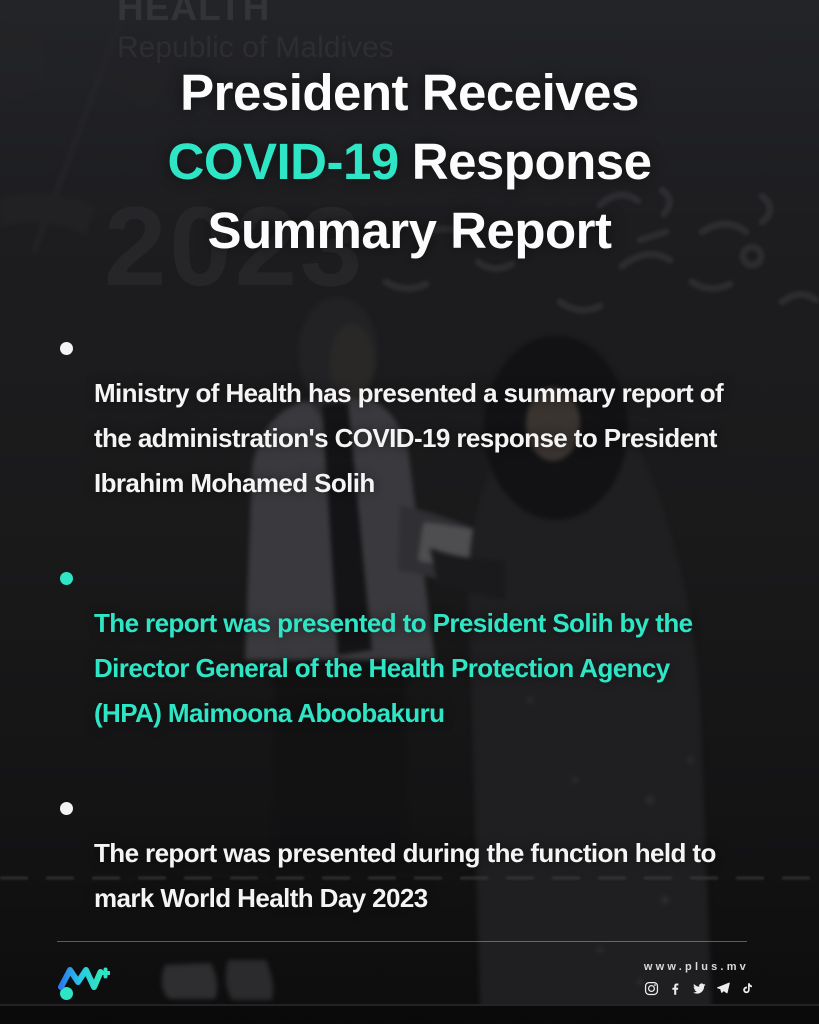 The width and height of the screenshot is (819, 1024). I want to click on backdrop-year-watermark: 2023, so click(234, 246).